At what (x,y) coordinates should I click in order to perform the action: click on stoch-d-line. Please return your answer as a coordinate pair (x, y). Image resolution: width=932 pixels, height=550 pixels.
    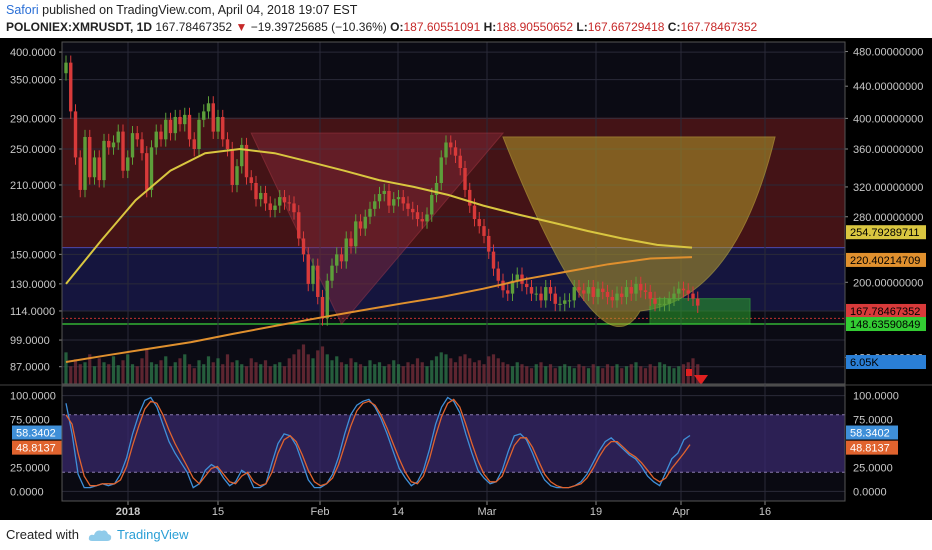
    Looking at the image, I should click on (378, 443).